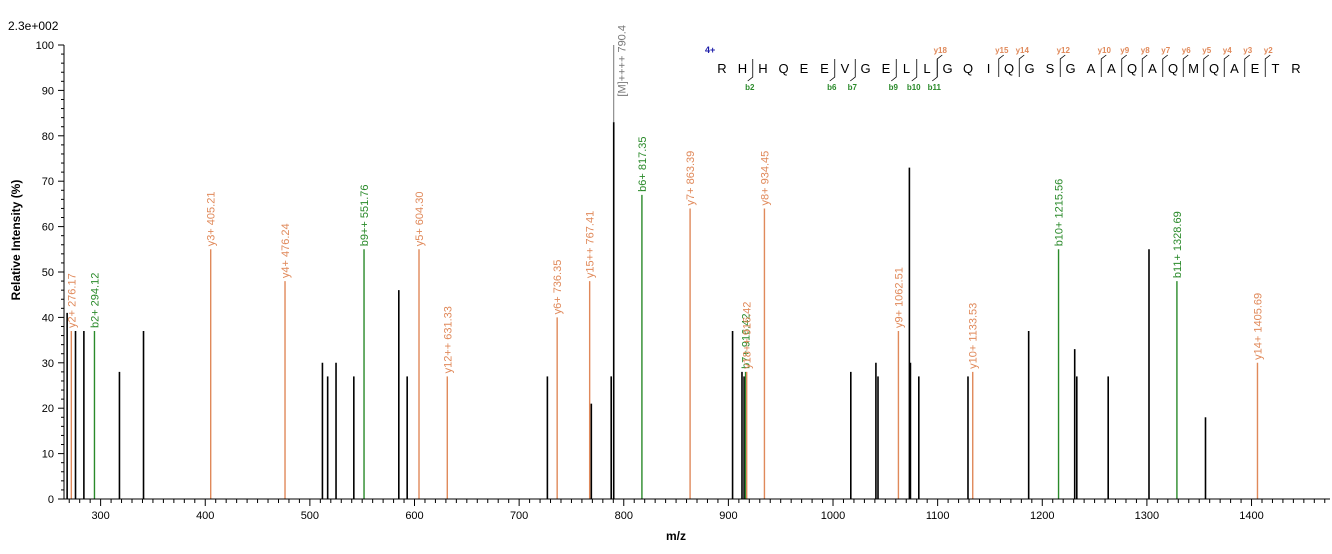 The image size is (1332, 554). I want to click on peak-label: y6+ 736.35, so click(558, 287).